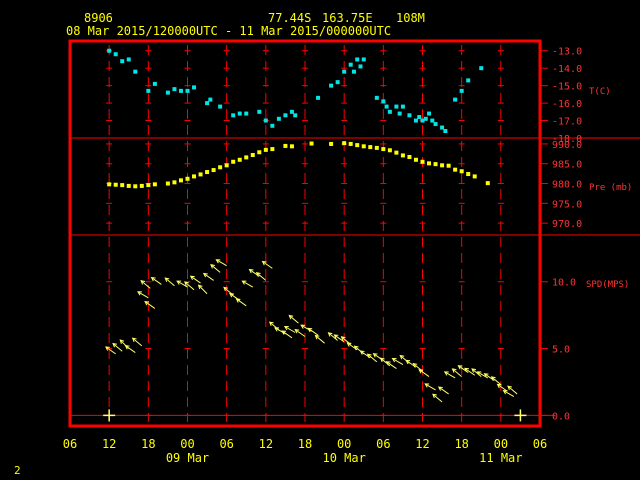 Image resolution: width=640 pixels, height=480 pixels. Describe the element at coordinates (600, 92) in the screenshot. I see `temperature-axis-label: T(C)` at that location.